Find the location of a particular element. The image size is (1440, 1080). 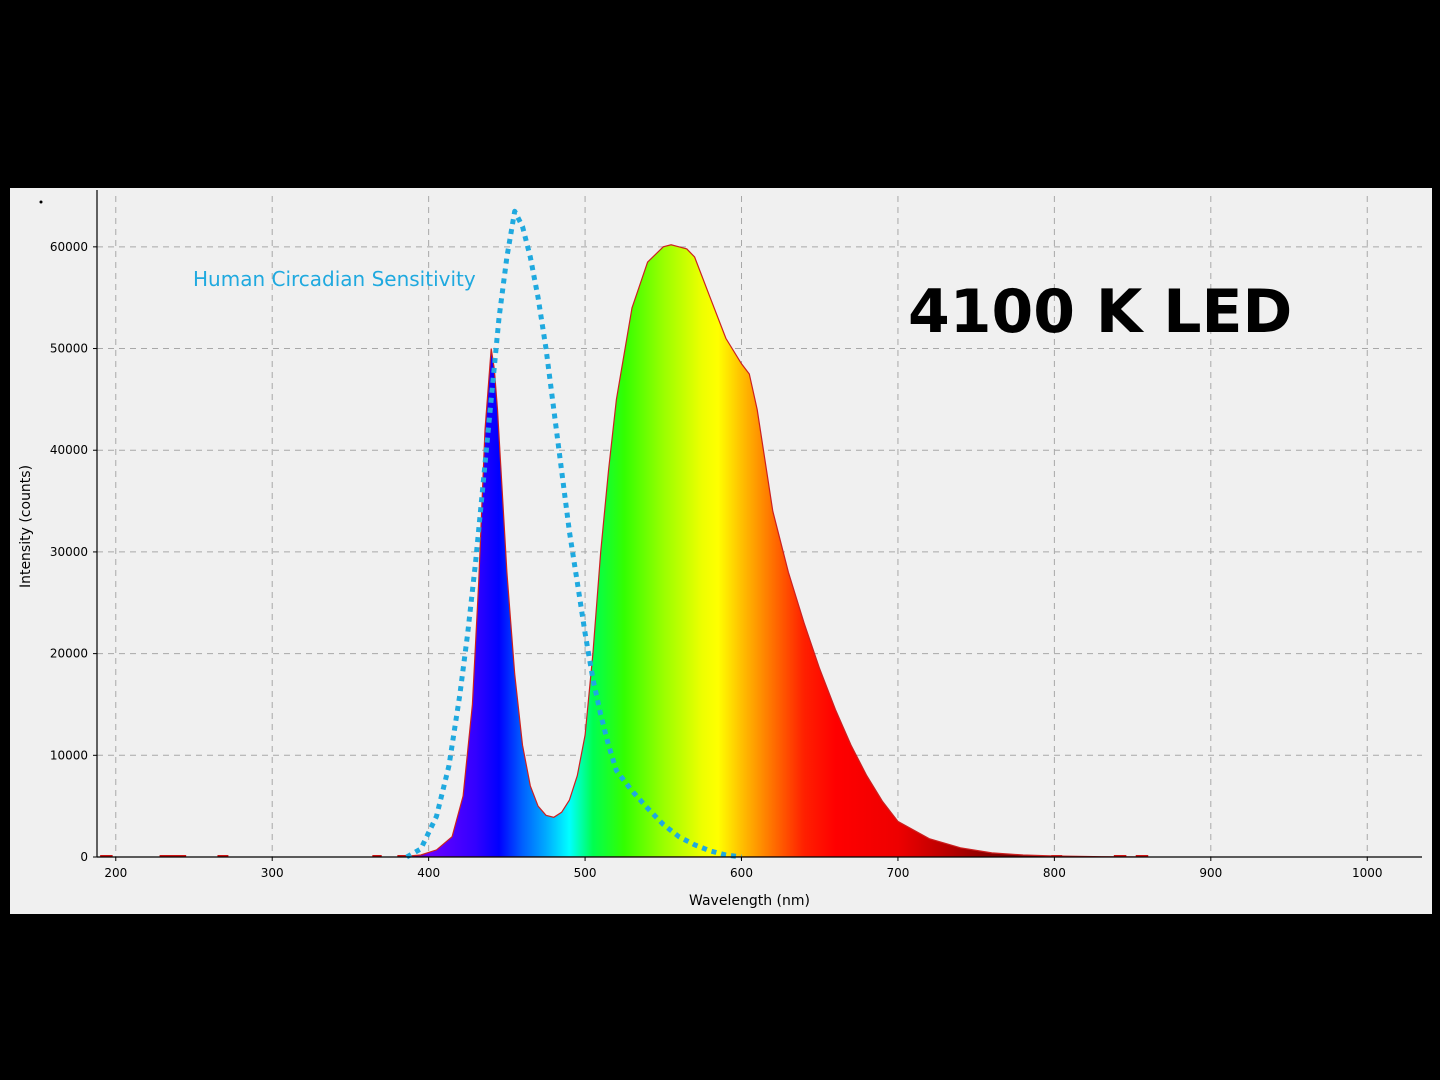

x-tick-label: 700 is located at coordinates (897, 873).